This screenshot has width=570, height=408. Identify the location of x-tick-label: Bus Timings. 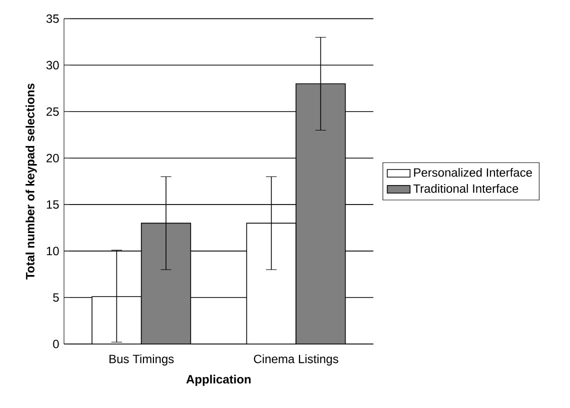
(142, 360).